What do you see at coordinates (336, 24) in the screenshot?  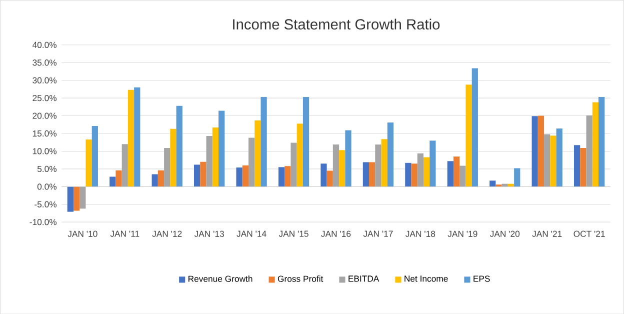 I see `chart-title: Income Statement Growth Ratio` at bounding box center [336, 24].